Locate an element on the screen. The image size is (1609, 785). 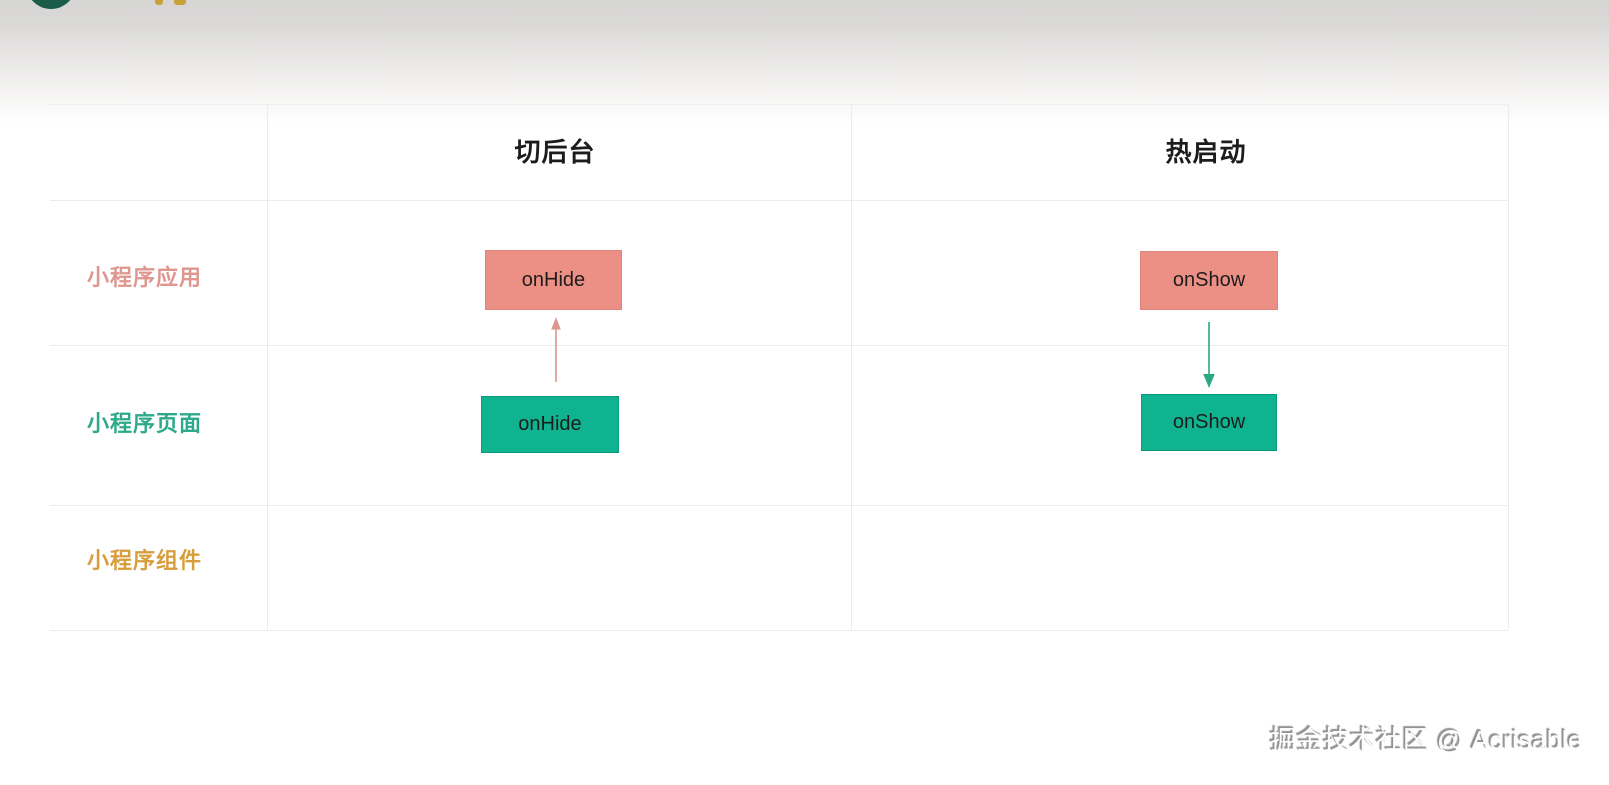
row-label-miniprogram-page: 小程序页面 is located at coordinates (145, 423).